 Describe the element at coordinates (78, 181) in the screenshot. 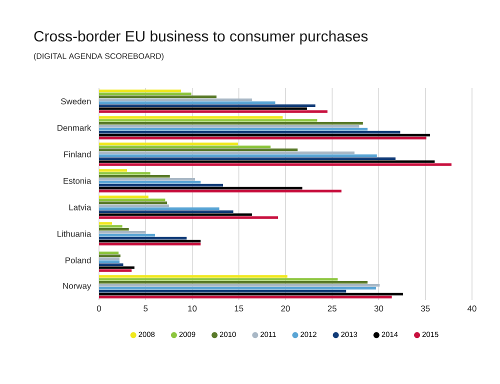

I see `y-tick-label: Estonia` at that location.